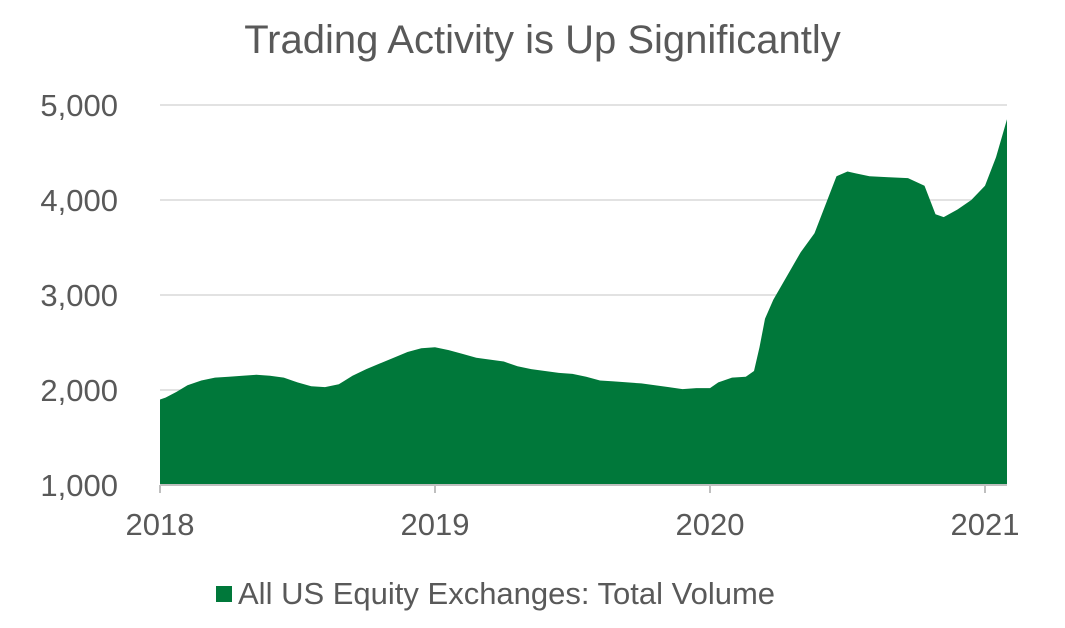 The width and height of the screenshot is (1065, 628). What do you see at coordinates (160, 524) in the screenshot?
I see `x-tick-label: 2018` at bounding box center [160, 524].